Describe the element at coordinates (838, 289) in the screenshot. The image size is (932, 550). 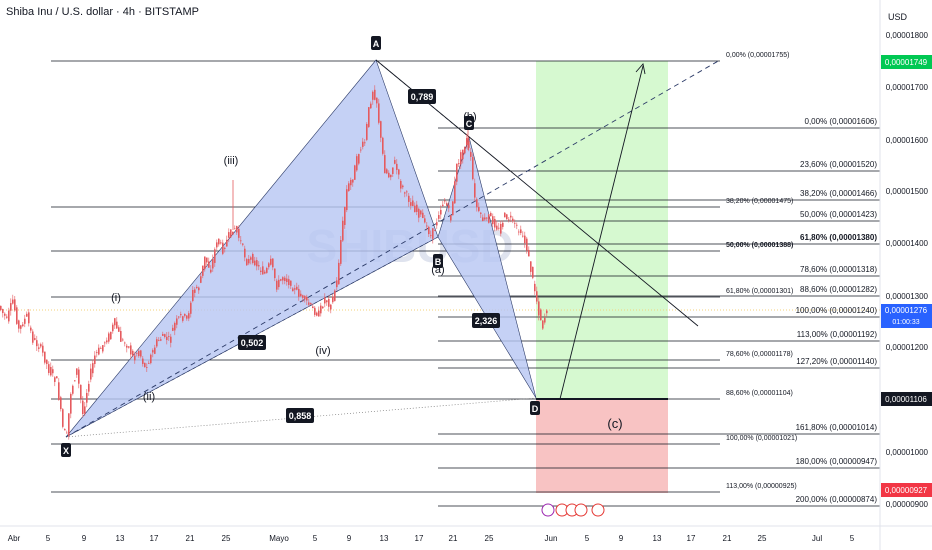
I see `fib-level-label: 88,60% (0,00001282)` at that location.